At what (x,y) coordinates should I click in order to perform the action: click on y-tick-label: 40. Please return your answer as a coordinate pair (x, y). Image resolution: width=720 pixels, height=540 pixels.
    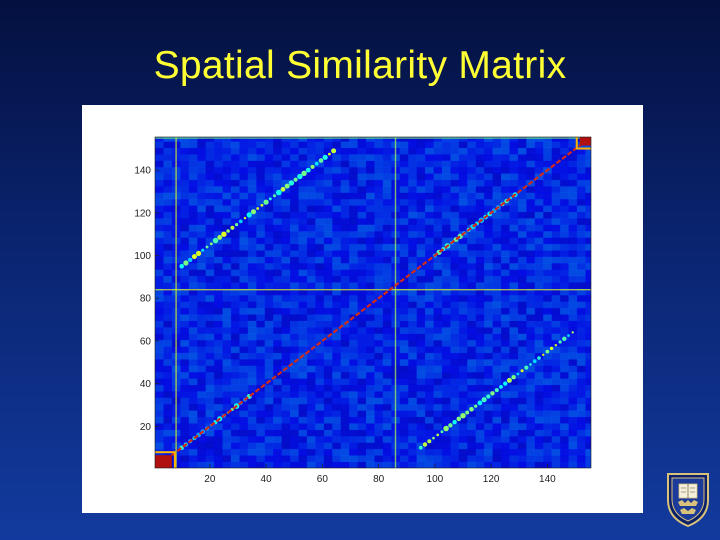
    Looking at the image, I should click on (146, 384).